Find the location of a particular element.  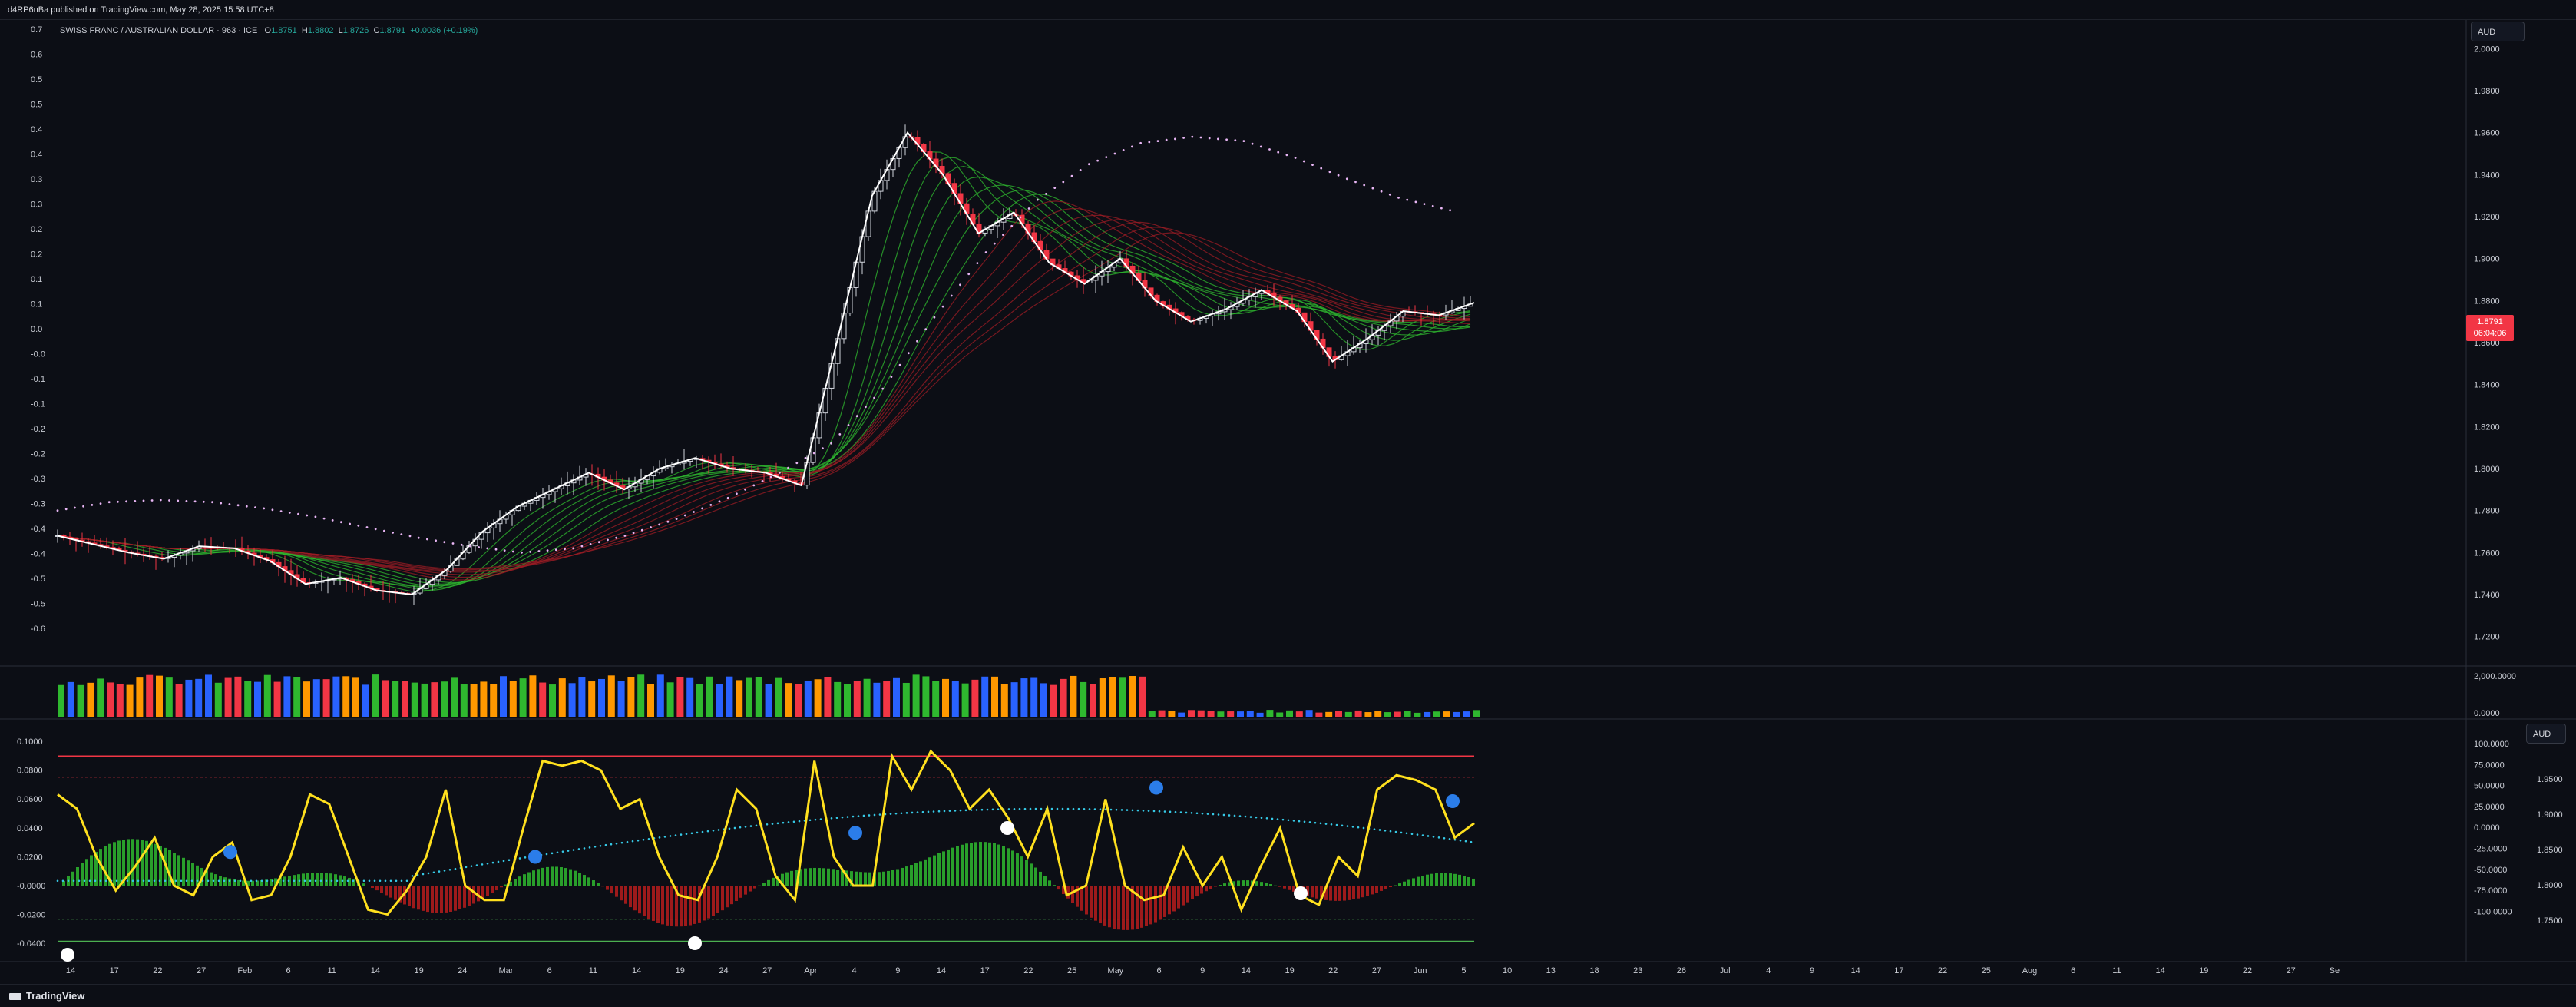

time-axis-label: 19 is located at coordinates (1289, 971).